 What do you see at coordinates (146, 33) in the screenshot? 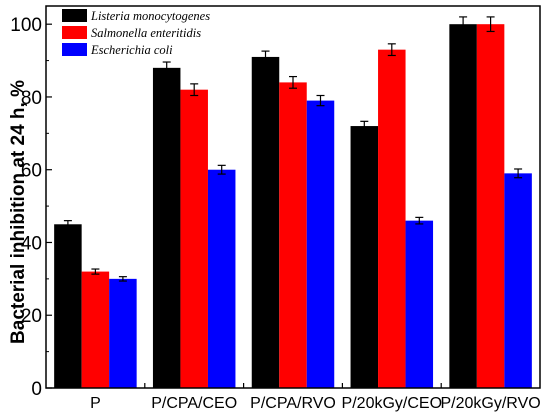
I see `legend-label: Salmonella enteritidis` at bounding box center [146, 33].